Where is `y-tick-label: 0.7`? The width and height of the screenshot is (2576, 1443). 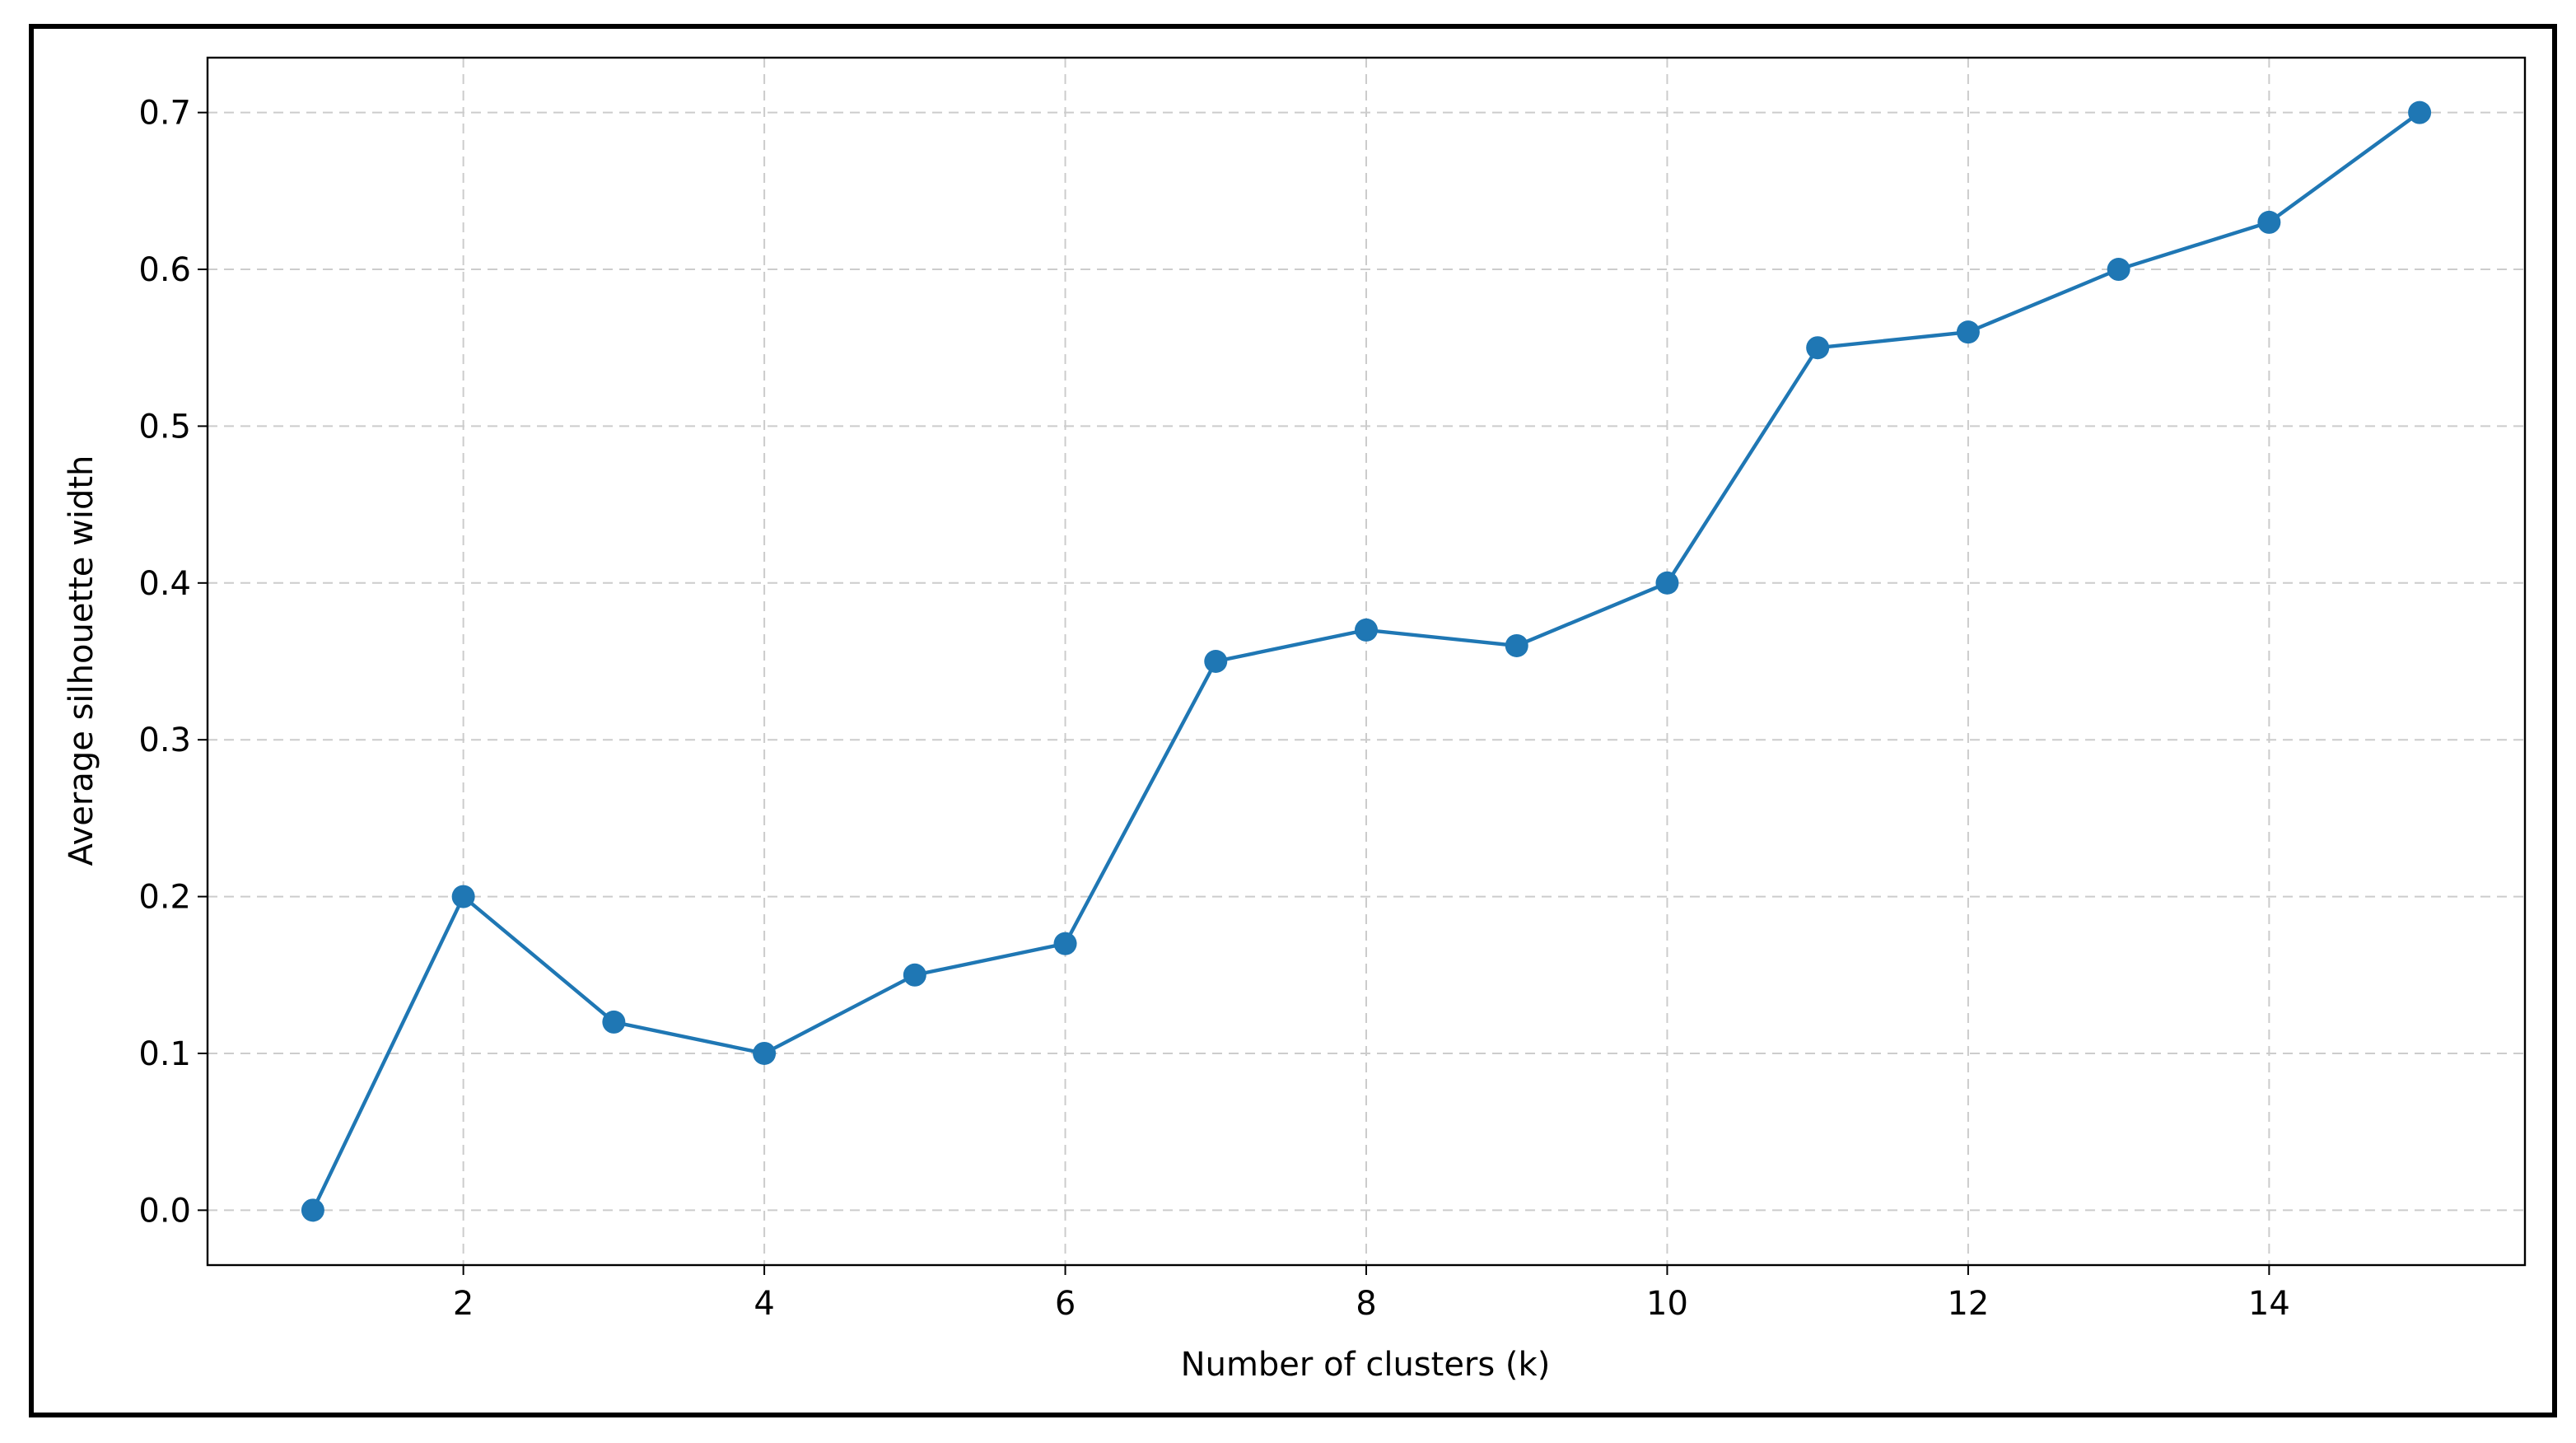
y-tick-label: 0.7 is located at coordinates (164, 114).